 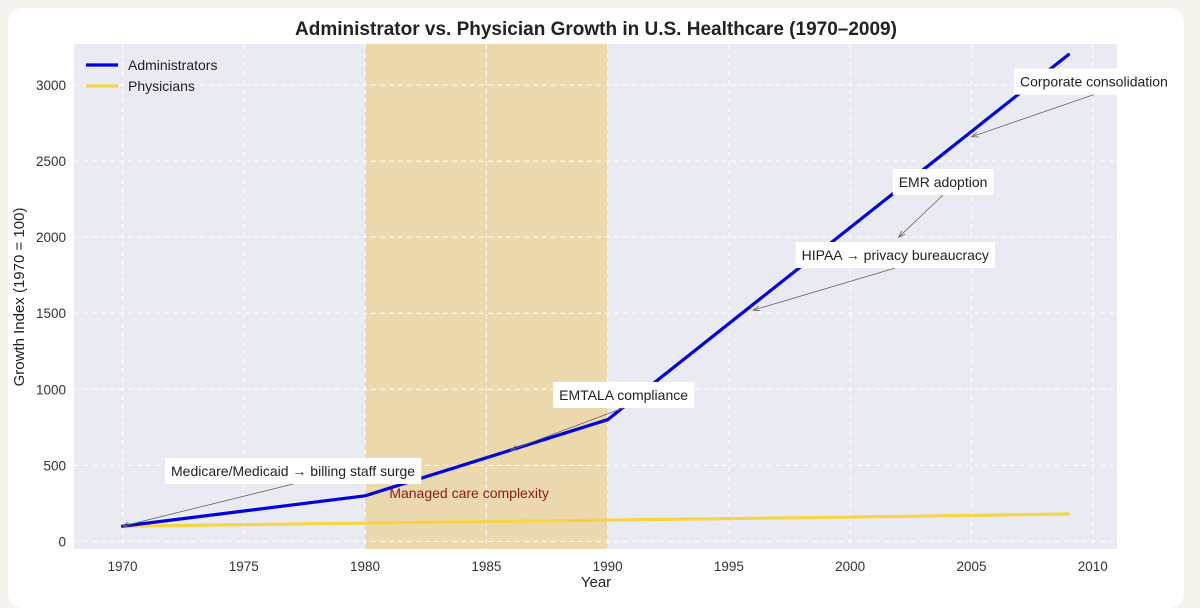 I want to click on series-line-physicians, so click(x=595, y=520).